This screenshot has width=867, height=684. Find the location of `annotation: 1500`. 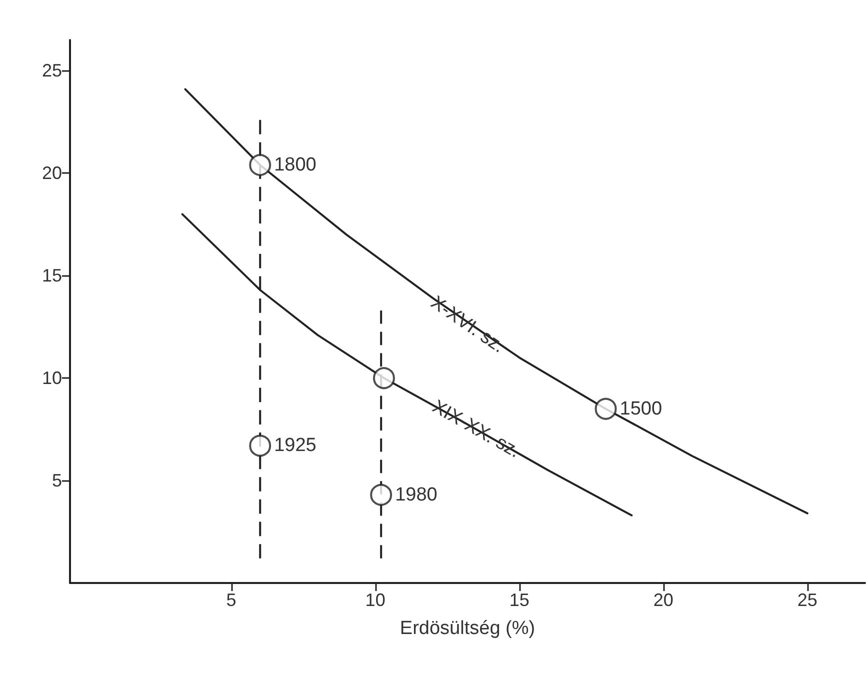

annotation: 1500 is located at coordinates (641, 409).